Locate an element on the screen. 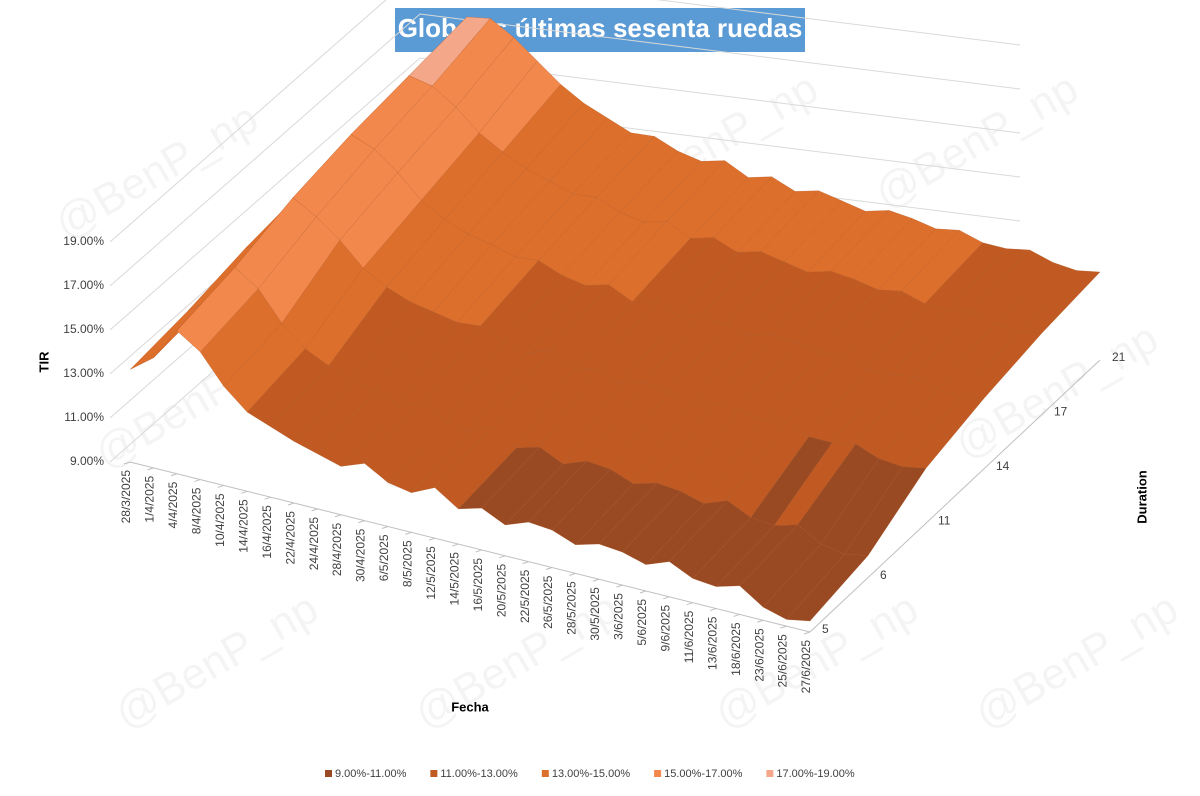 The height and width of the screenshot is (796, 1200). x-tick-label: 5/6/2025 is located at coordinates (642, 622).